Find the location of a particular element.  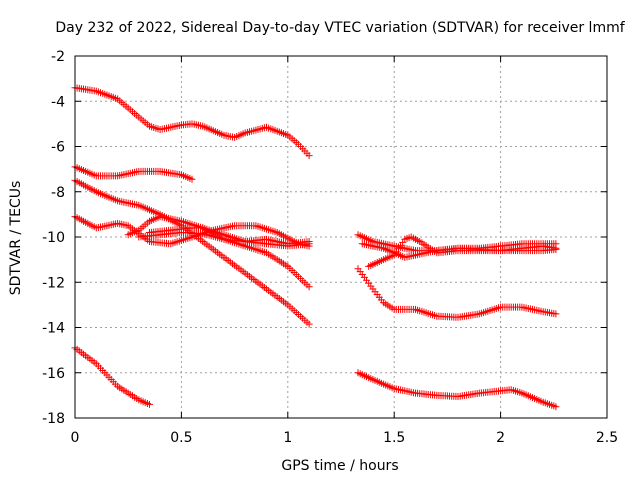

y-tick-label: -8 is located at coordinates (58, 193).